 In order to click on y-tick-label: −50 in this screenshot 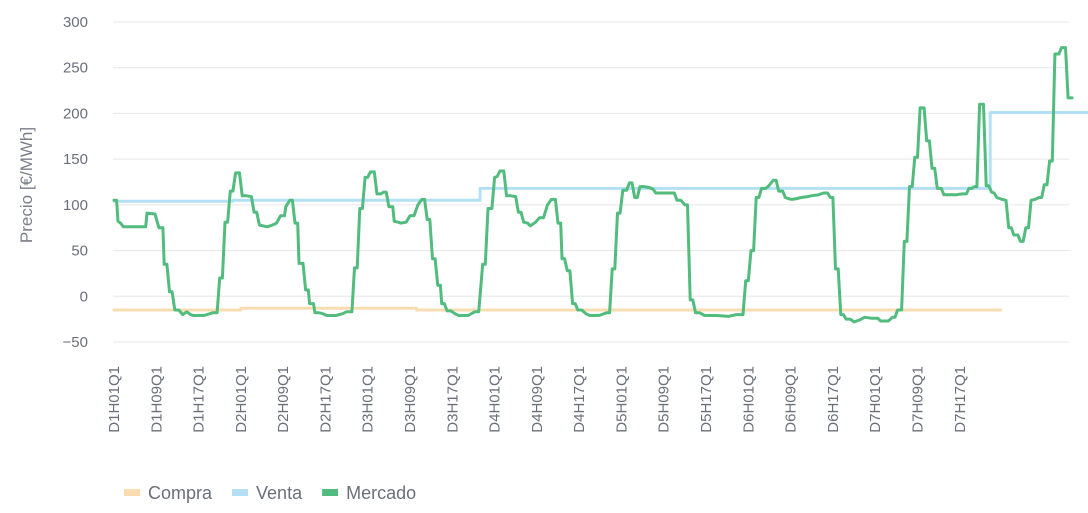, I will do `click(75, 342)`.